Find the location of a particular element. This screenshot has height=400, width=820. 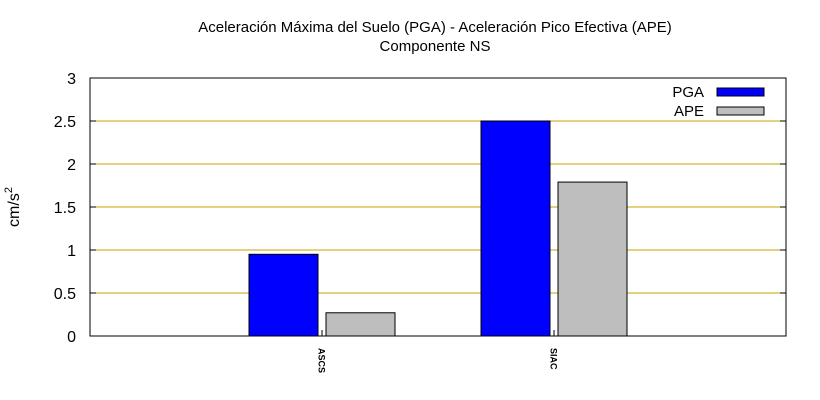

x-tick-label-0: ASCS is located at coordinates (322, 360).